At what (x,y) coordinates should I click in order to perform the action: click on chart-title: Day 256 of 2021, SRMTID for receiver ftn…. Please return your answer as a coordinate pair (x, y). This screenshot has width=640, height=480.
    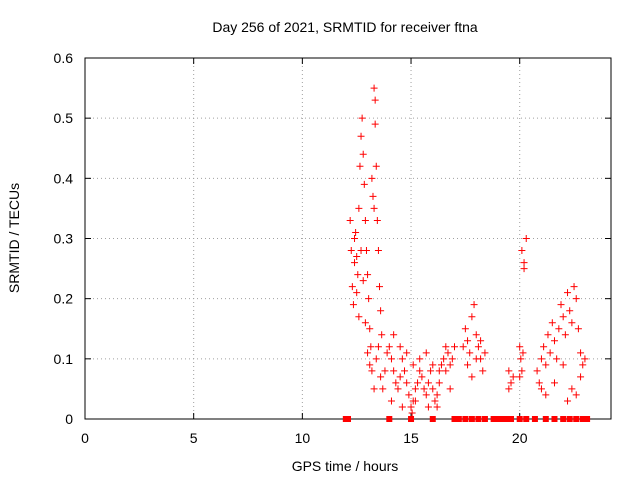
    Looking at the image, I should click on (345, 27).